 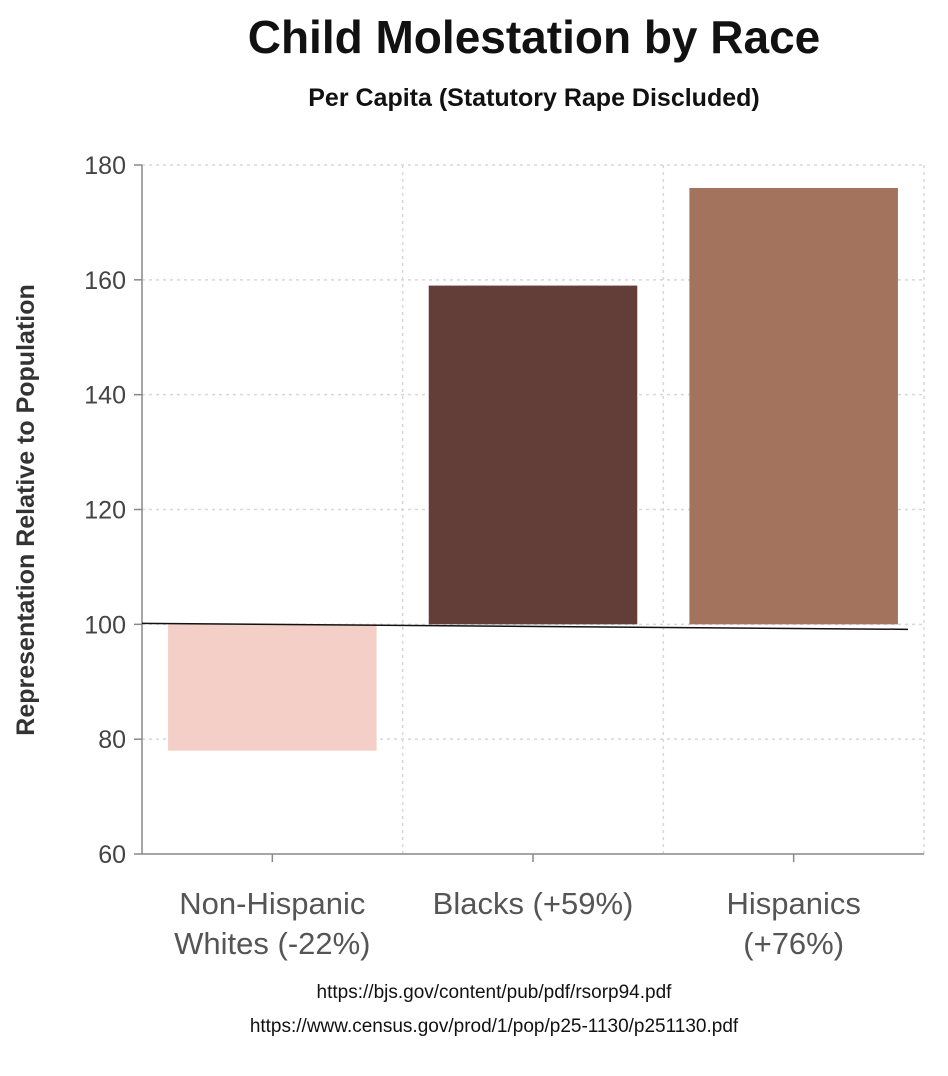 What do you see at coordinates (272, 943) in the screenshot?
I see `x-category-label-0-1: Whites (-22%)` at bounding box center [272, 943].